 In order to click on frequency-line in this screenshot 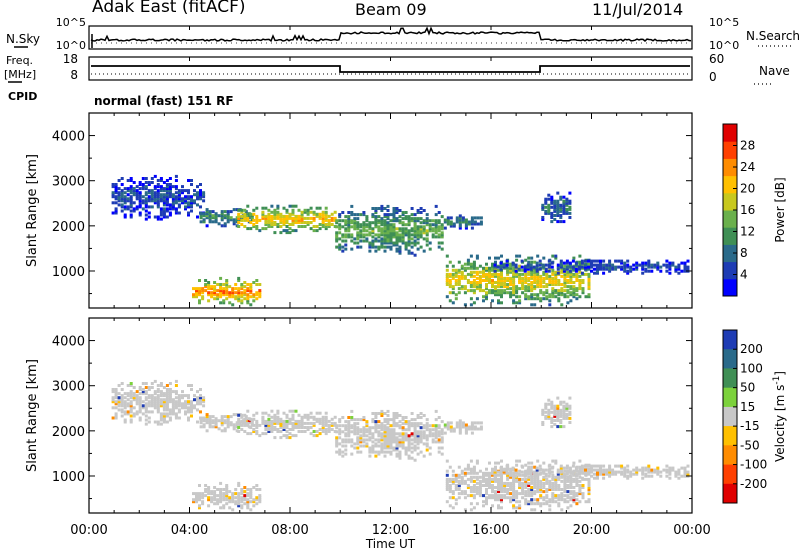, I will do `click(390, 69)`.